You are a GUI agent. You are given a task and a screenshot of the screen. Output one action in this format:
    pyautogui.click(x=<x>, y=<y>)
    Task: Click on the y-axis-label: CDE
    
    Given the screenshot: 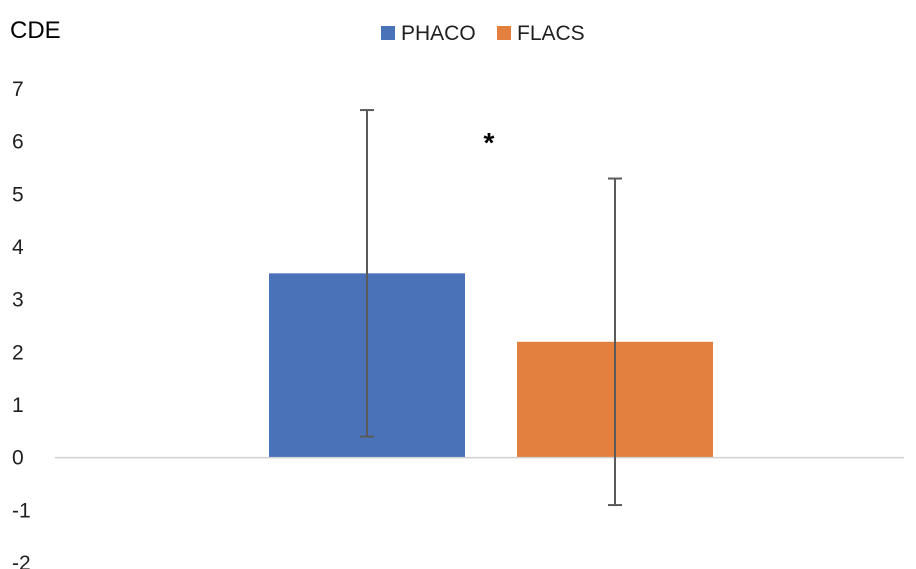 What is the action you would take?
    pyautogui.click(x=35, y=30)
    